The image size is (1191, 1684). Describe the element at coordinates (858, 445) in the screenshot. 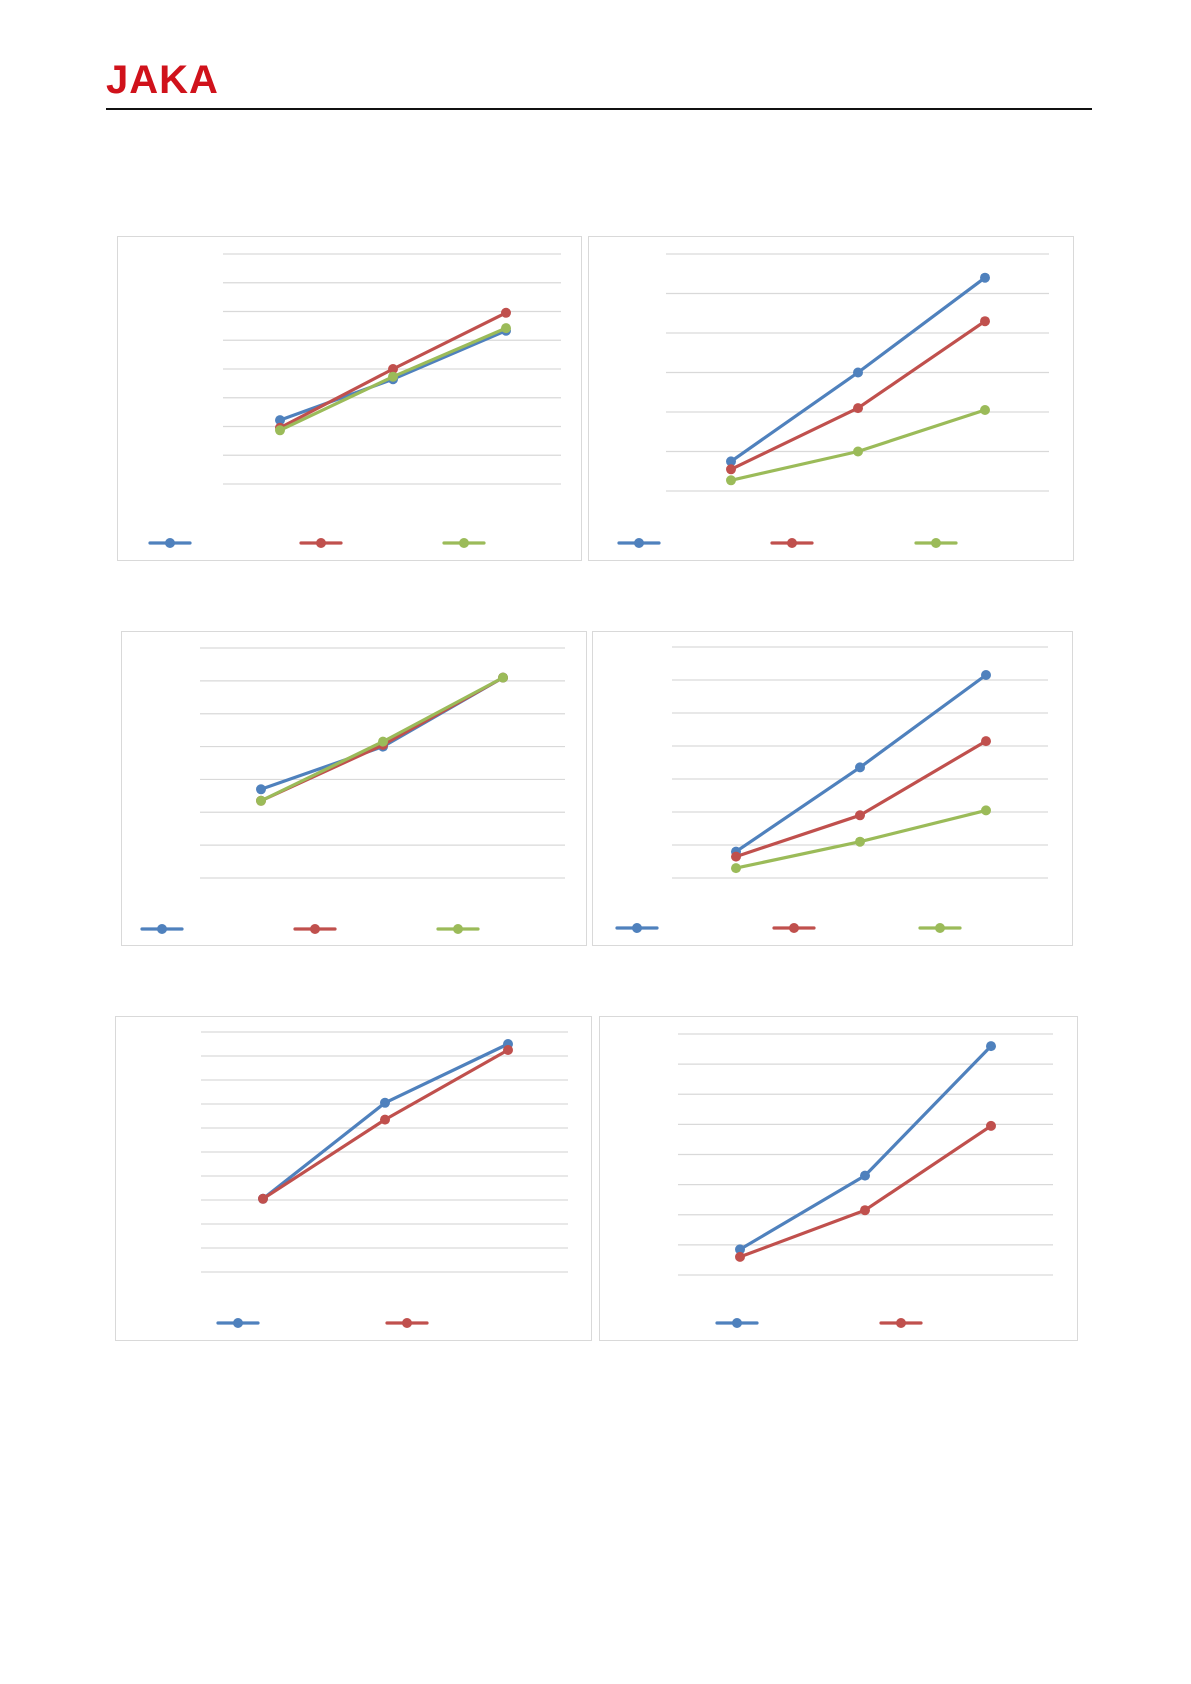

I see `series-line-green` at that location.